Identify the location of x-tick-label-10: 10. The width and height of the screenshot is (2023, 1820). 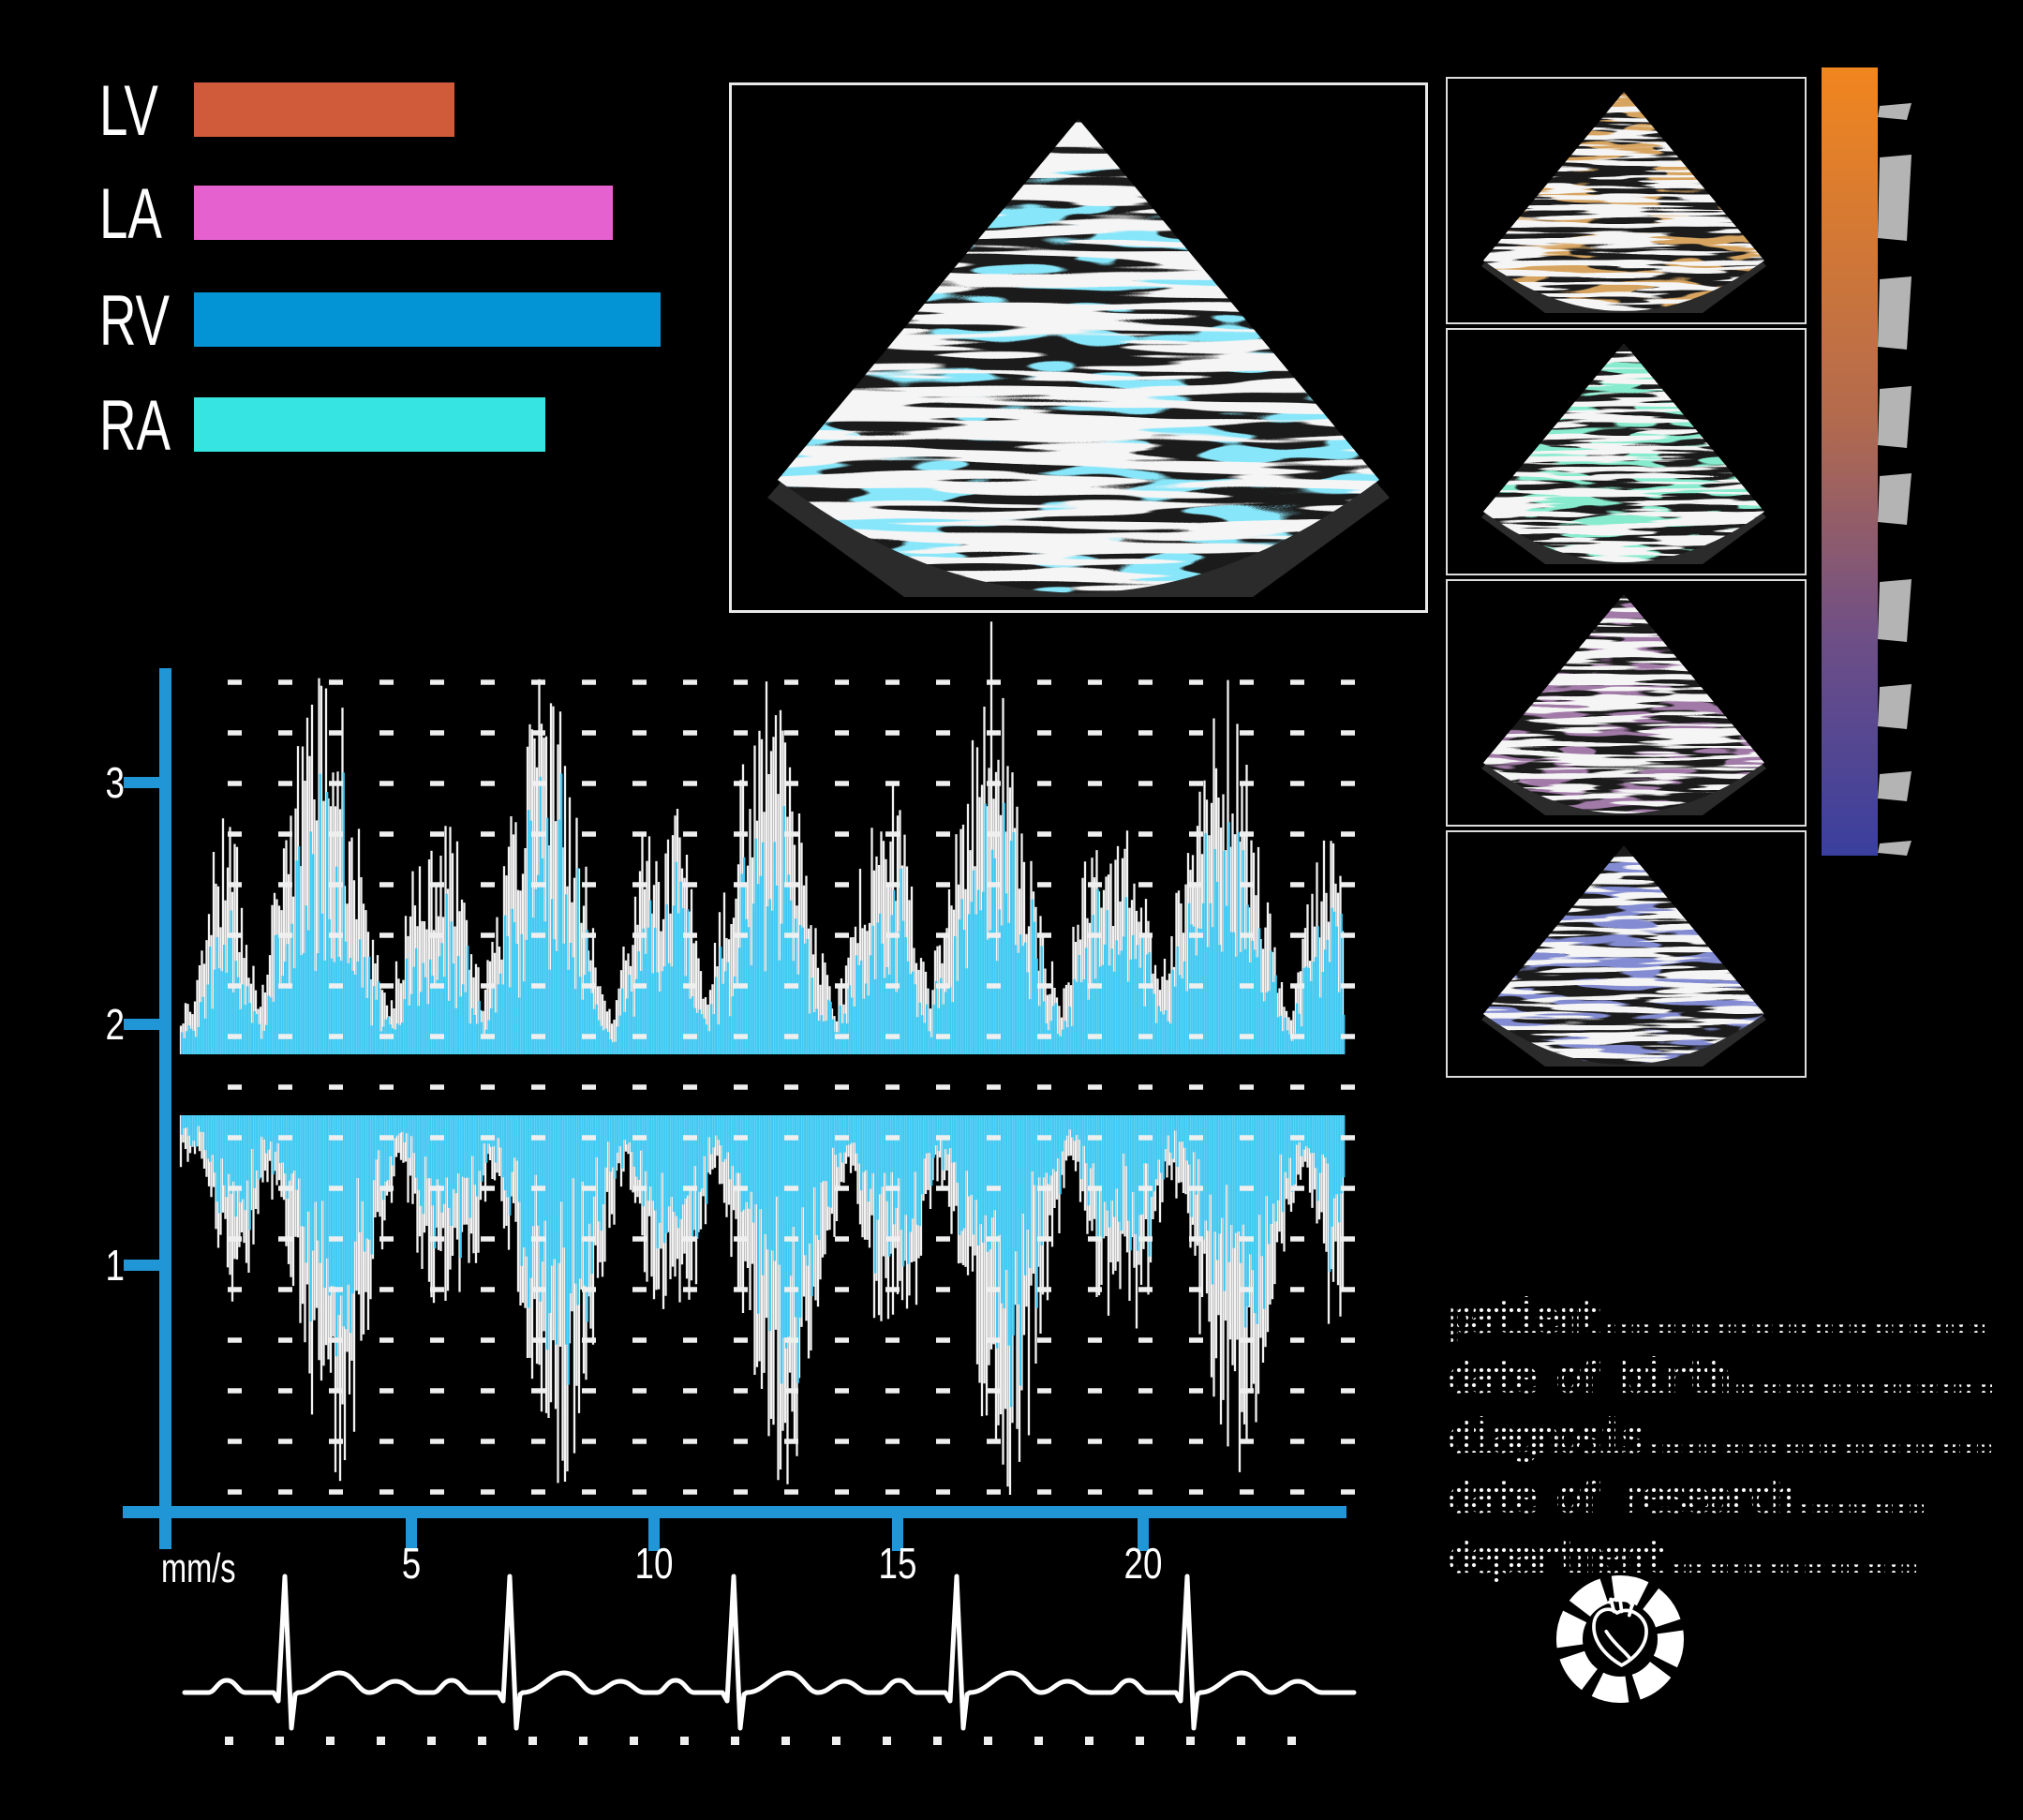
(654, 1563).